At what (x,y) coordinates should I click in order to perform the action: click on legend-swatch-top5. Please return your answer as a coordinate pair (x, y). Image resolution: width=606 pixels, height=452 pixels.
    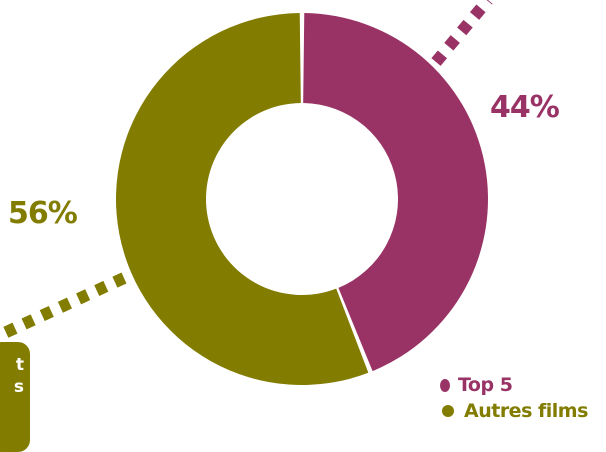
    Looking at the image, I should click on (445, 385).